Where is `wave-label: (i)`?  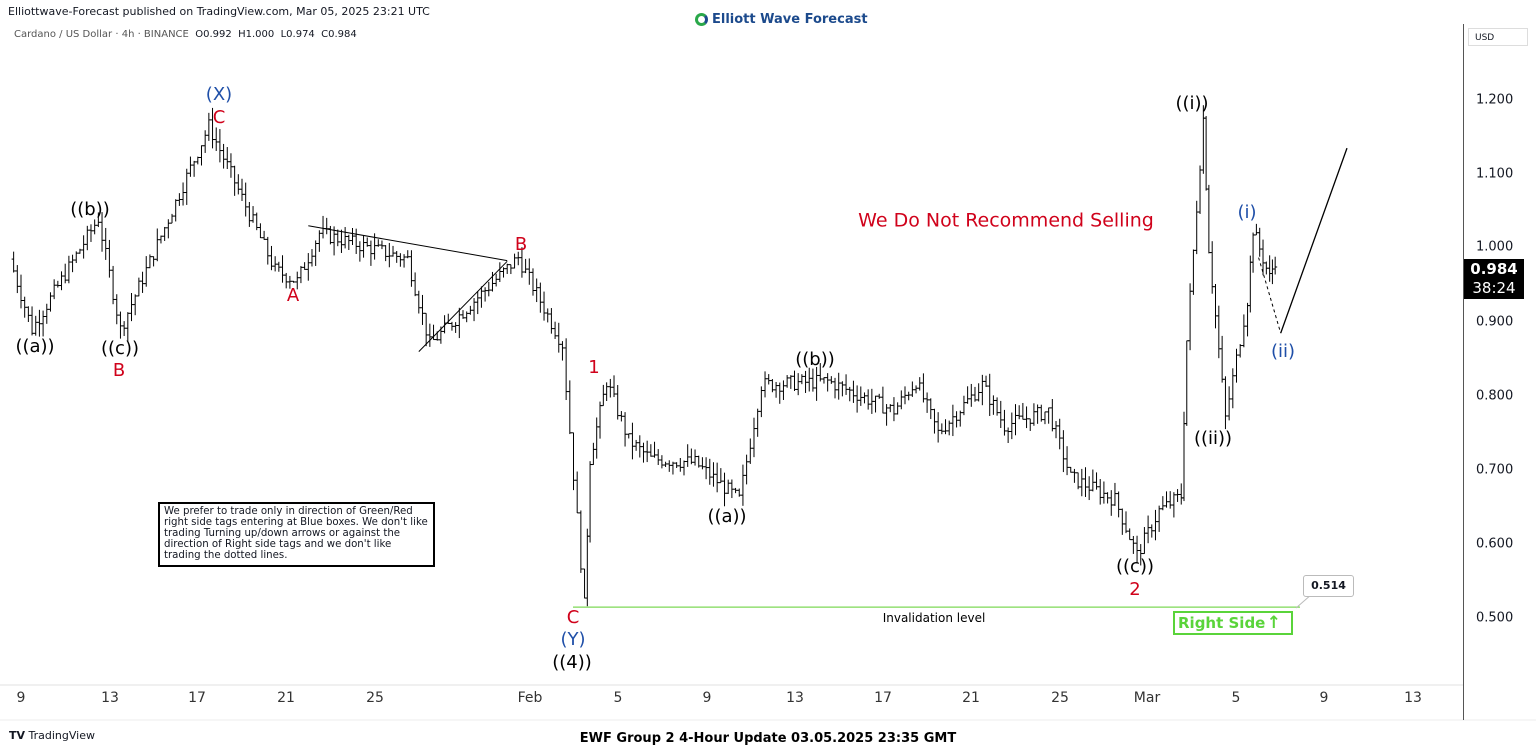 wave-label: (i) is located at coordinates (1247, 212).